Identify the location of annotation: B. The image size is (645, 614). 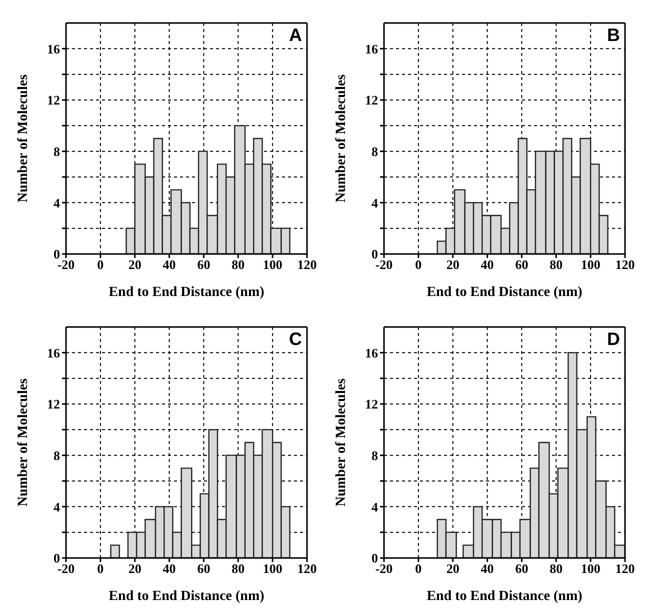
(613, 35).